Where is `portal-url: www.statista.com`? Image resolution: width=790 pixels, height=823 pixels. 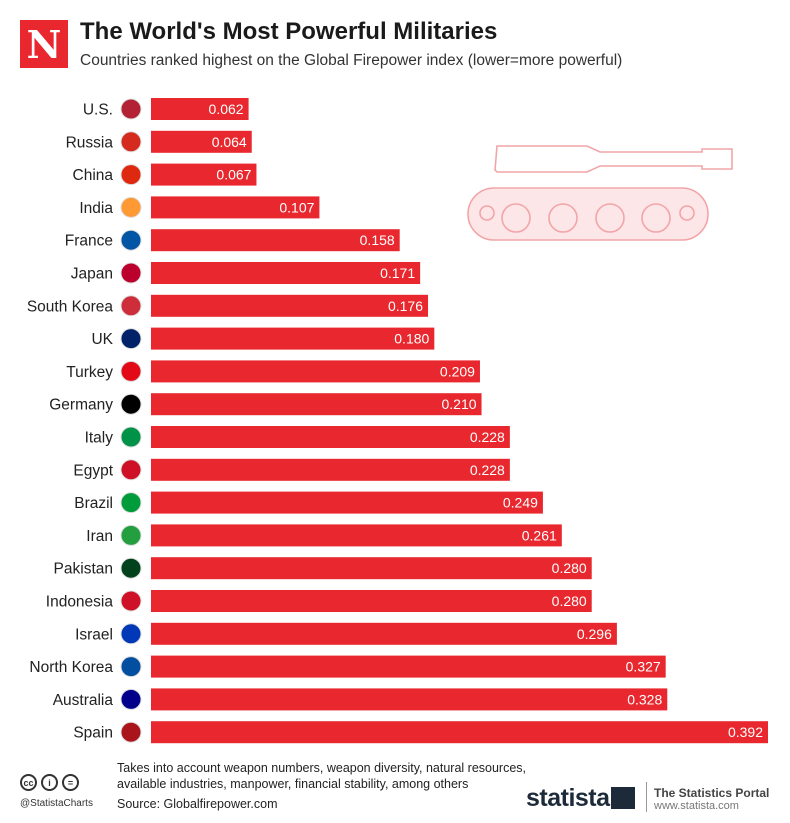
portal-url: www.statista.com is located at coordinates (696, 806).